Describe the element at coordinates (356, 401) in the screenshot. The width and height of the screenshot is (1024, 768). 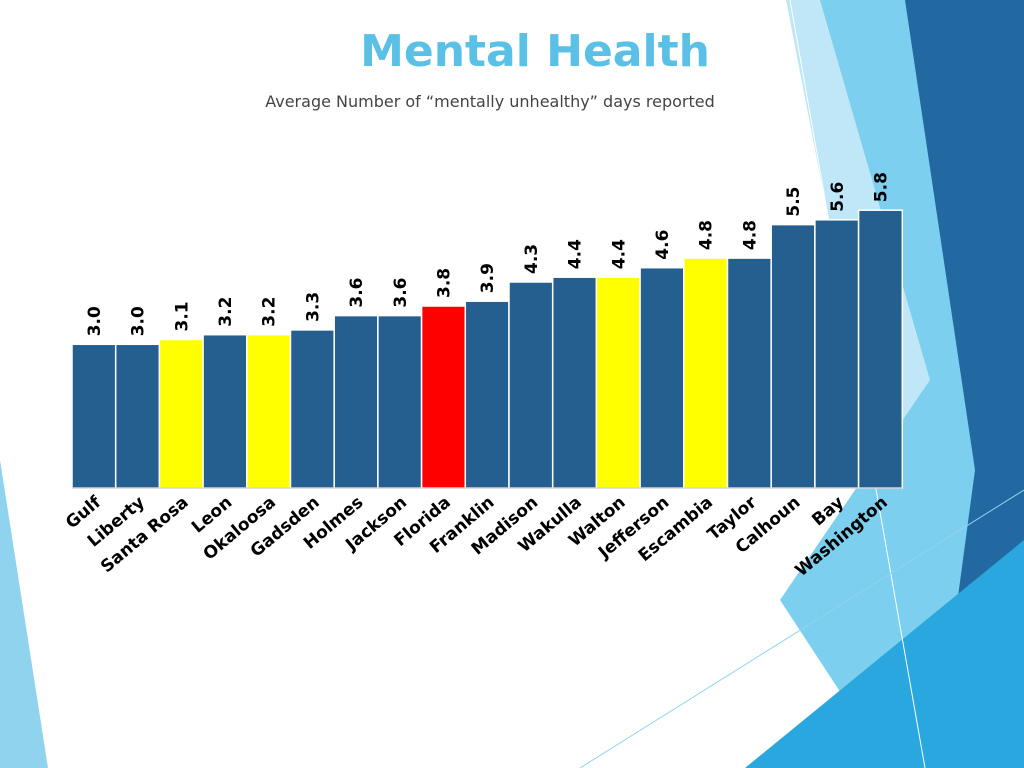
I see `bar-holmes` at that location.